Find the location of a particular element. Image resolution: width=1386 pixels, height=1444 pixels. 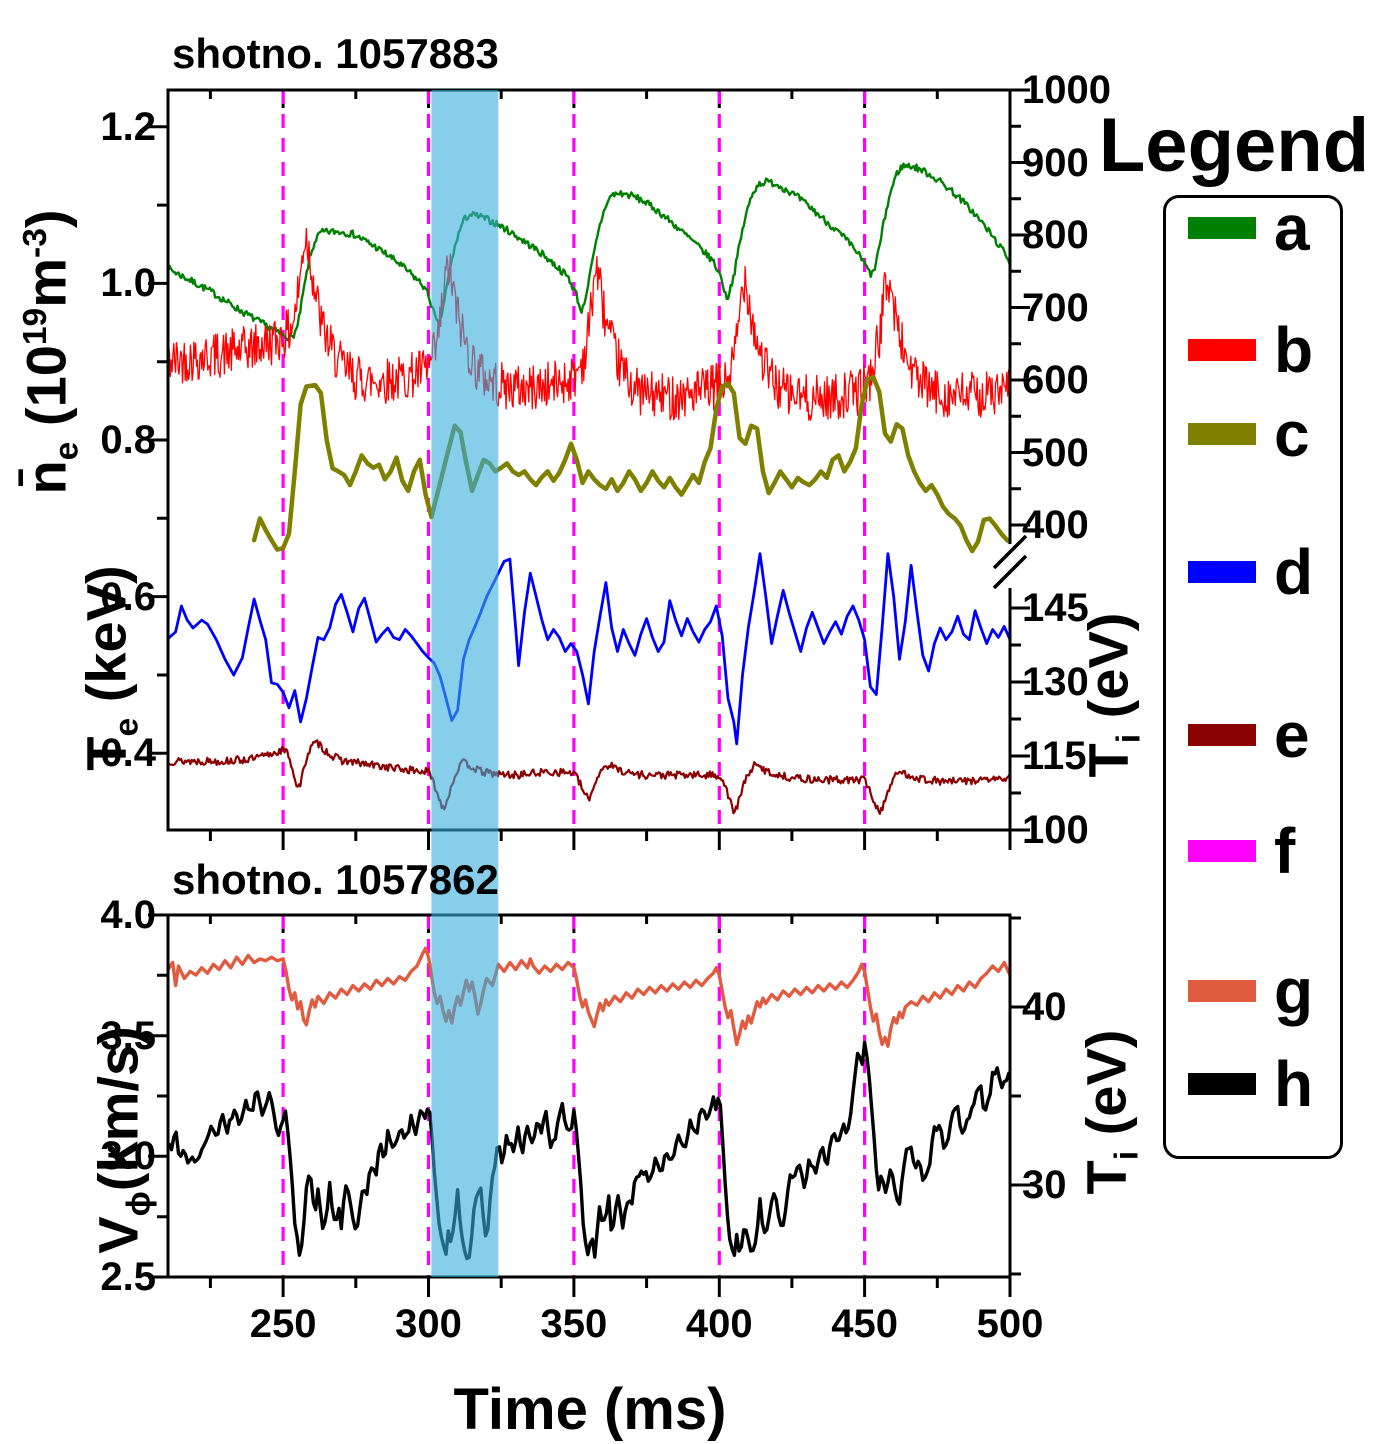

series-g-label: g is located at coordinates (1294, 991).